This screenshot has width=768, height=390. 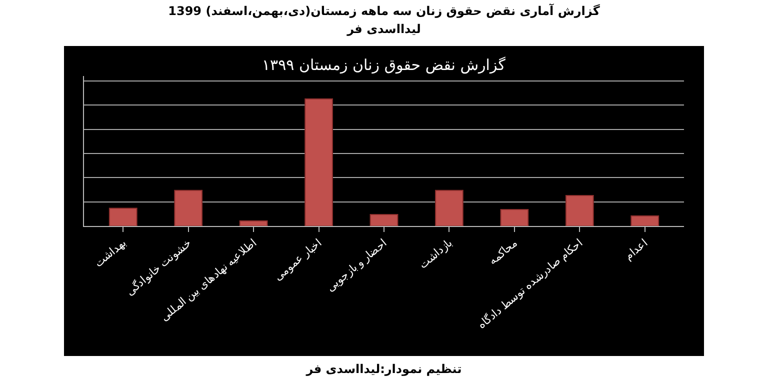 I want to click on text: تنظیم نمودار:لیدااسدی فر, so click(x=383, y=369).